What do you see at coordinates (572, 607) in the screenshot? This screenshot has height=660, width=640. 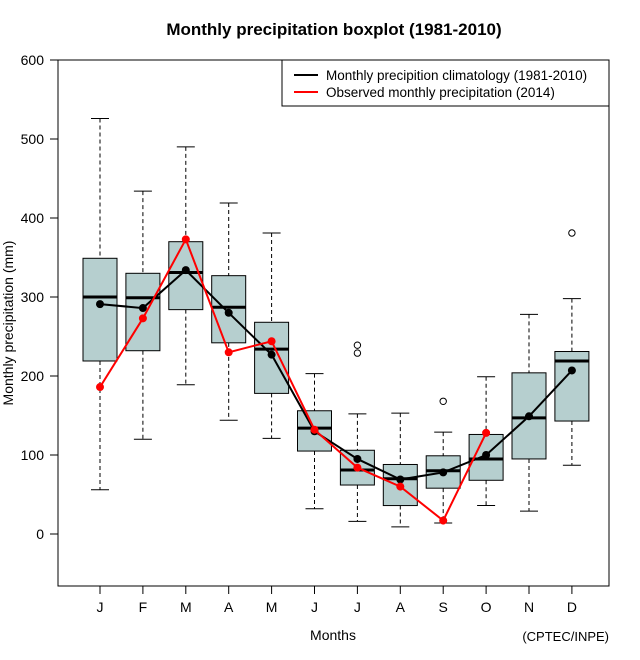 I see `x-tick-label: D` at bounding box center [572, 607].